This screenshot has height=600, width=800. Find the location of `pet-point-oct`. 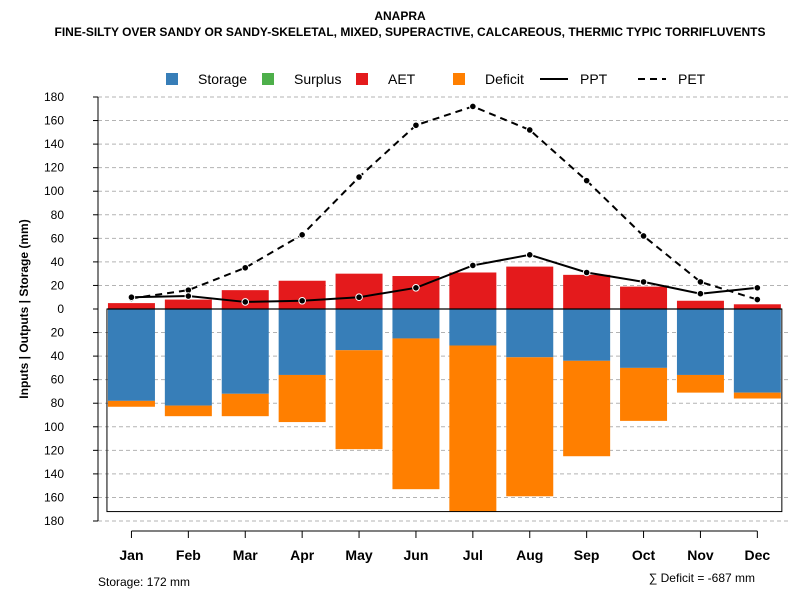

pet-point-oct is located at coordinates (643, 236).